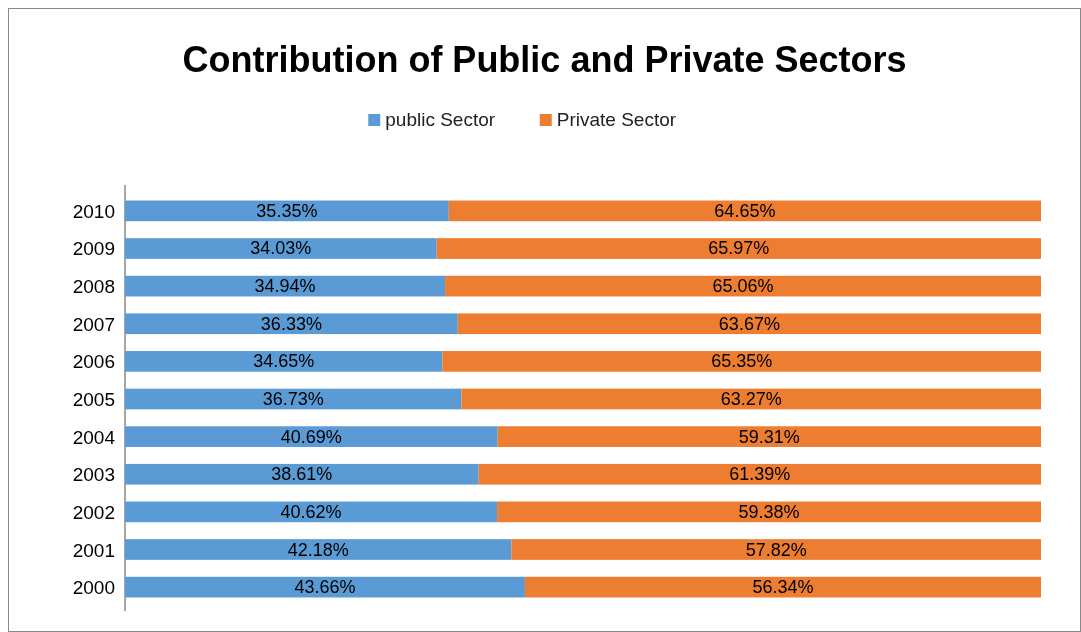 Image resolution: width=1081 pixels, height=632 pixels. I want to click on data-label: 65.06%, so click(743, 286).